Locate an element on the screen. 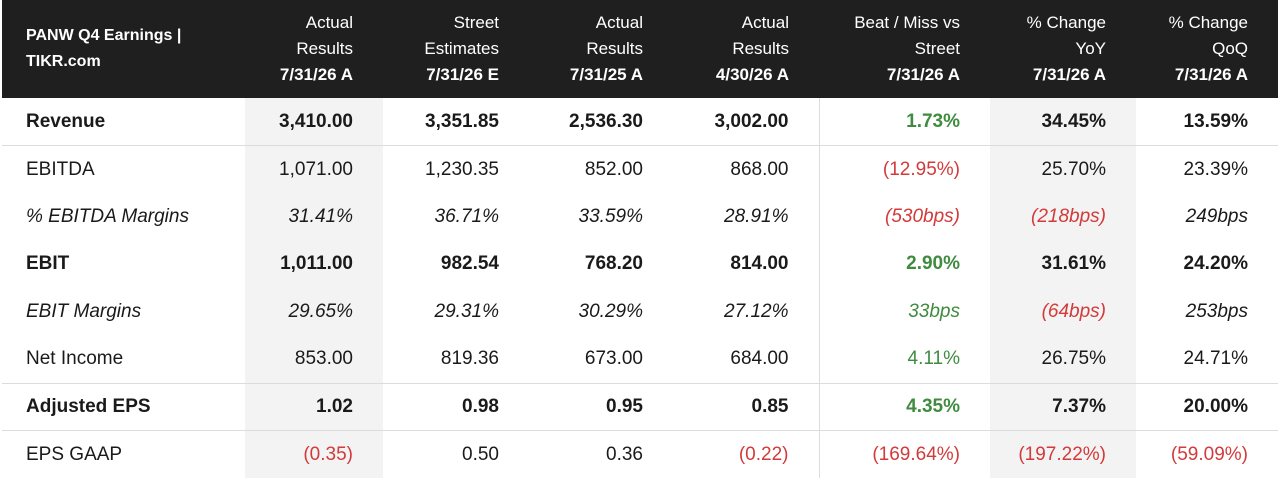 The width and height of the screenshot is (1280, 492). row-label: Revenue is located at coordinates (123, 122).